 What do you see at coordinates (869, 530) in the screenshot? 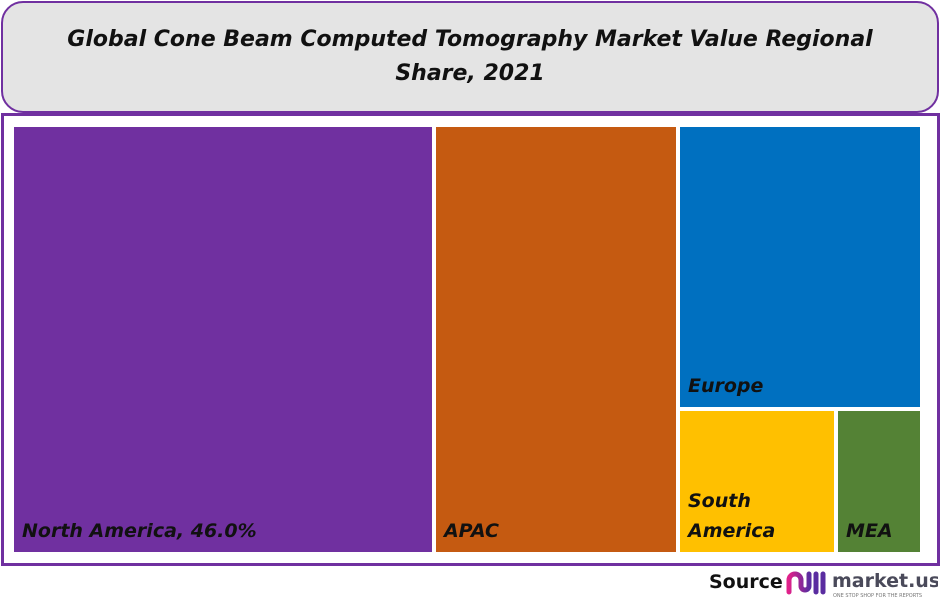
I see `treemap-label-mea: MEA` at bounding box center [869, 530].